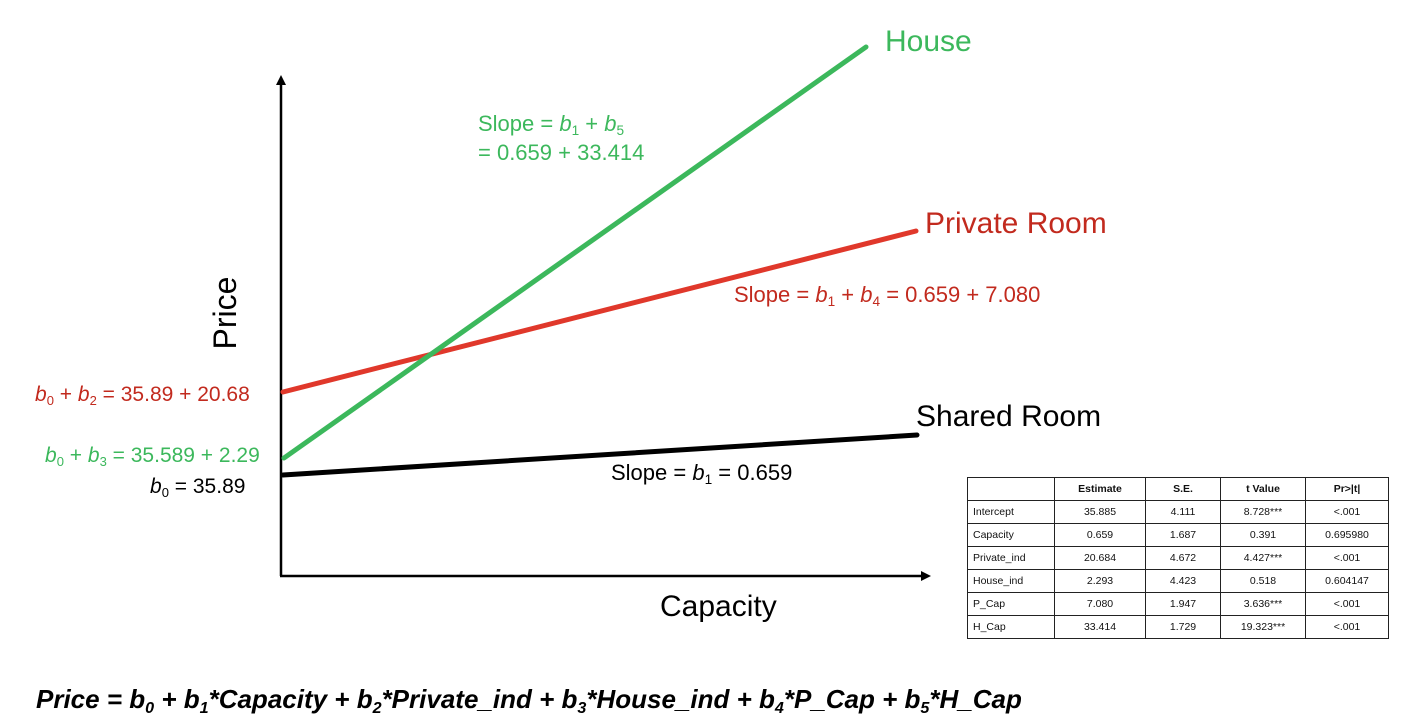  I want to click on house-slope-b1-sub: 1, so click(575, 131).